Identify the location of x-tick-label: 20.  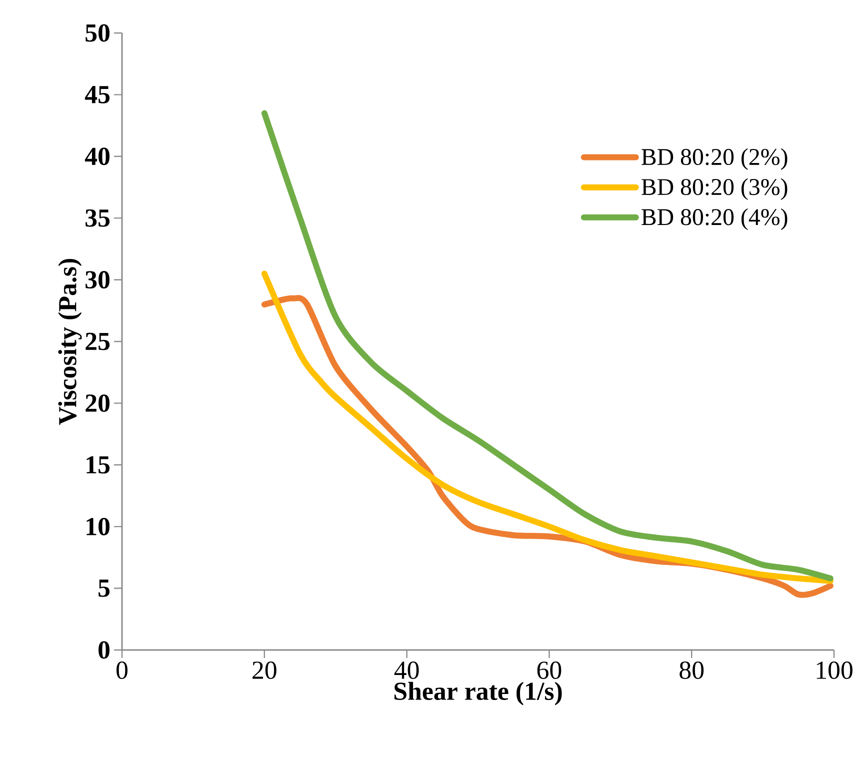
(264, 670).